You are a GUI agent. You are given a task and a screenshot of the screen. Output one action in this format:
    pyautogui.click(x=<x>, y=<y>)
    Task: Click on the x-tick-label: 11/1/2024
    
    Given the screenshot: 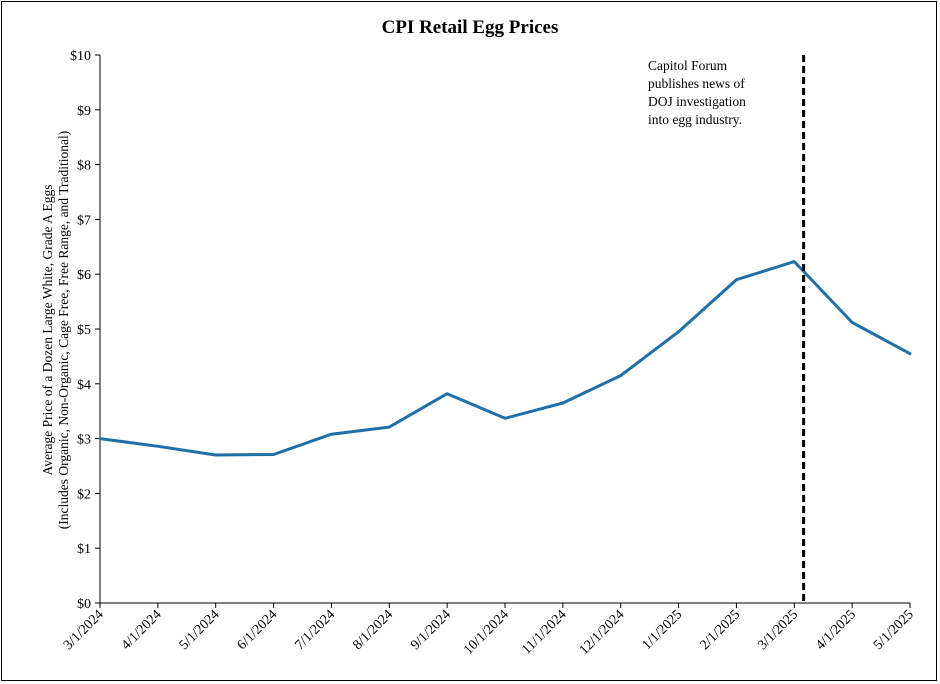 What is the action you would take?
    pyautogui.click(x=544, y=632)
    